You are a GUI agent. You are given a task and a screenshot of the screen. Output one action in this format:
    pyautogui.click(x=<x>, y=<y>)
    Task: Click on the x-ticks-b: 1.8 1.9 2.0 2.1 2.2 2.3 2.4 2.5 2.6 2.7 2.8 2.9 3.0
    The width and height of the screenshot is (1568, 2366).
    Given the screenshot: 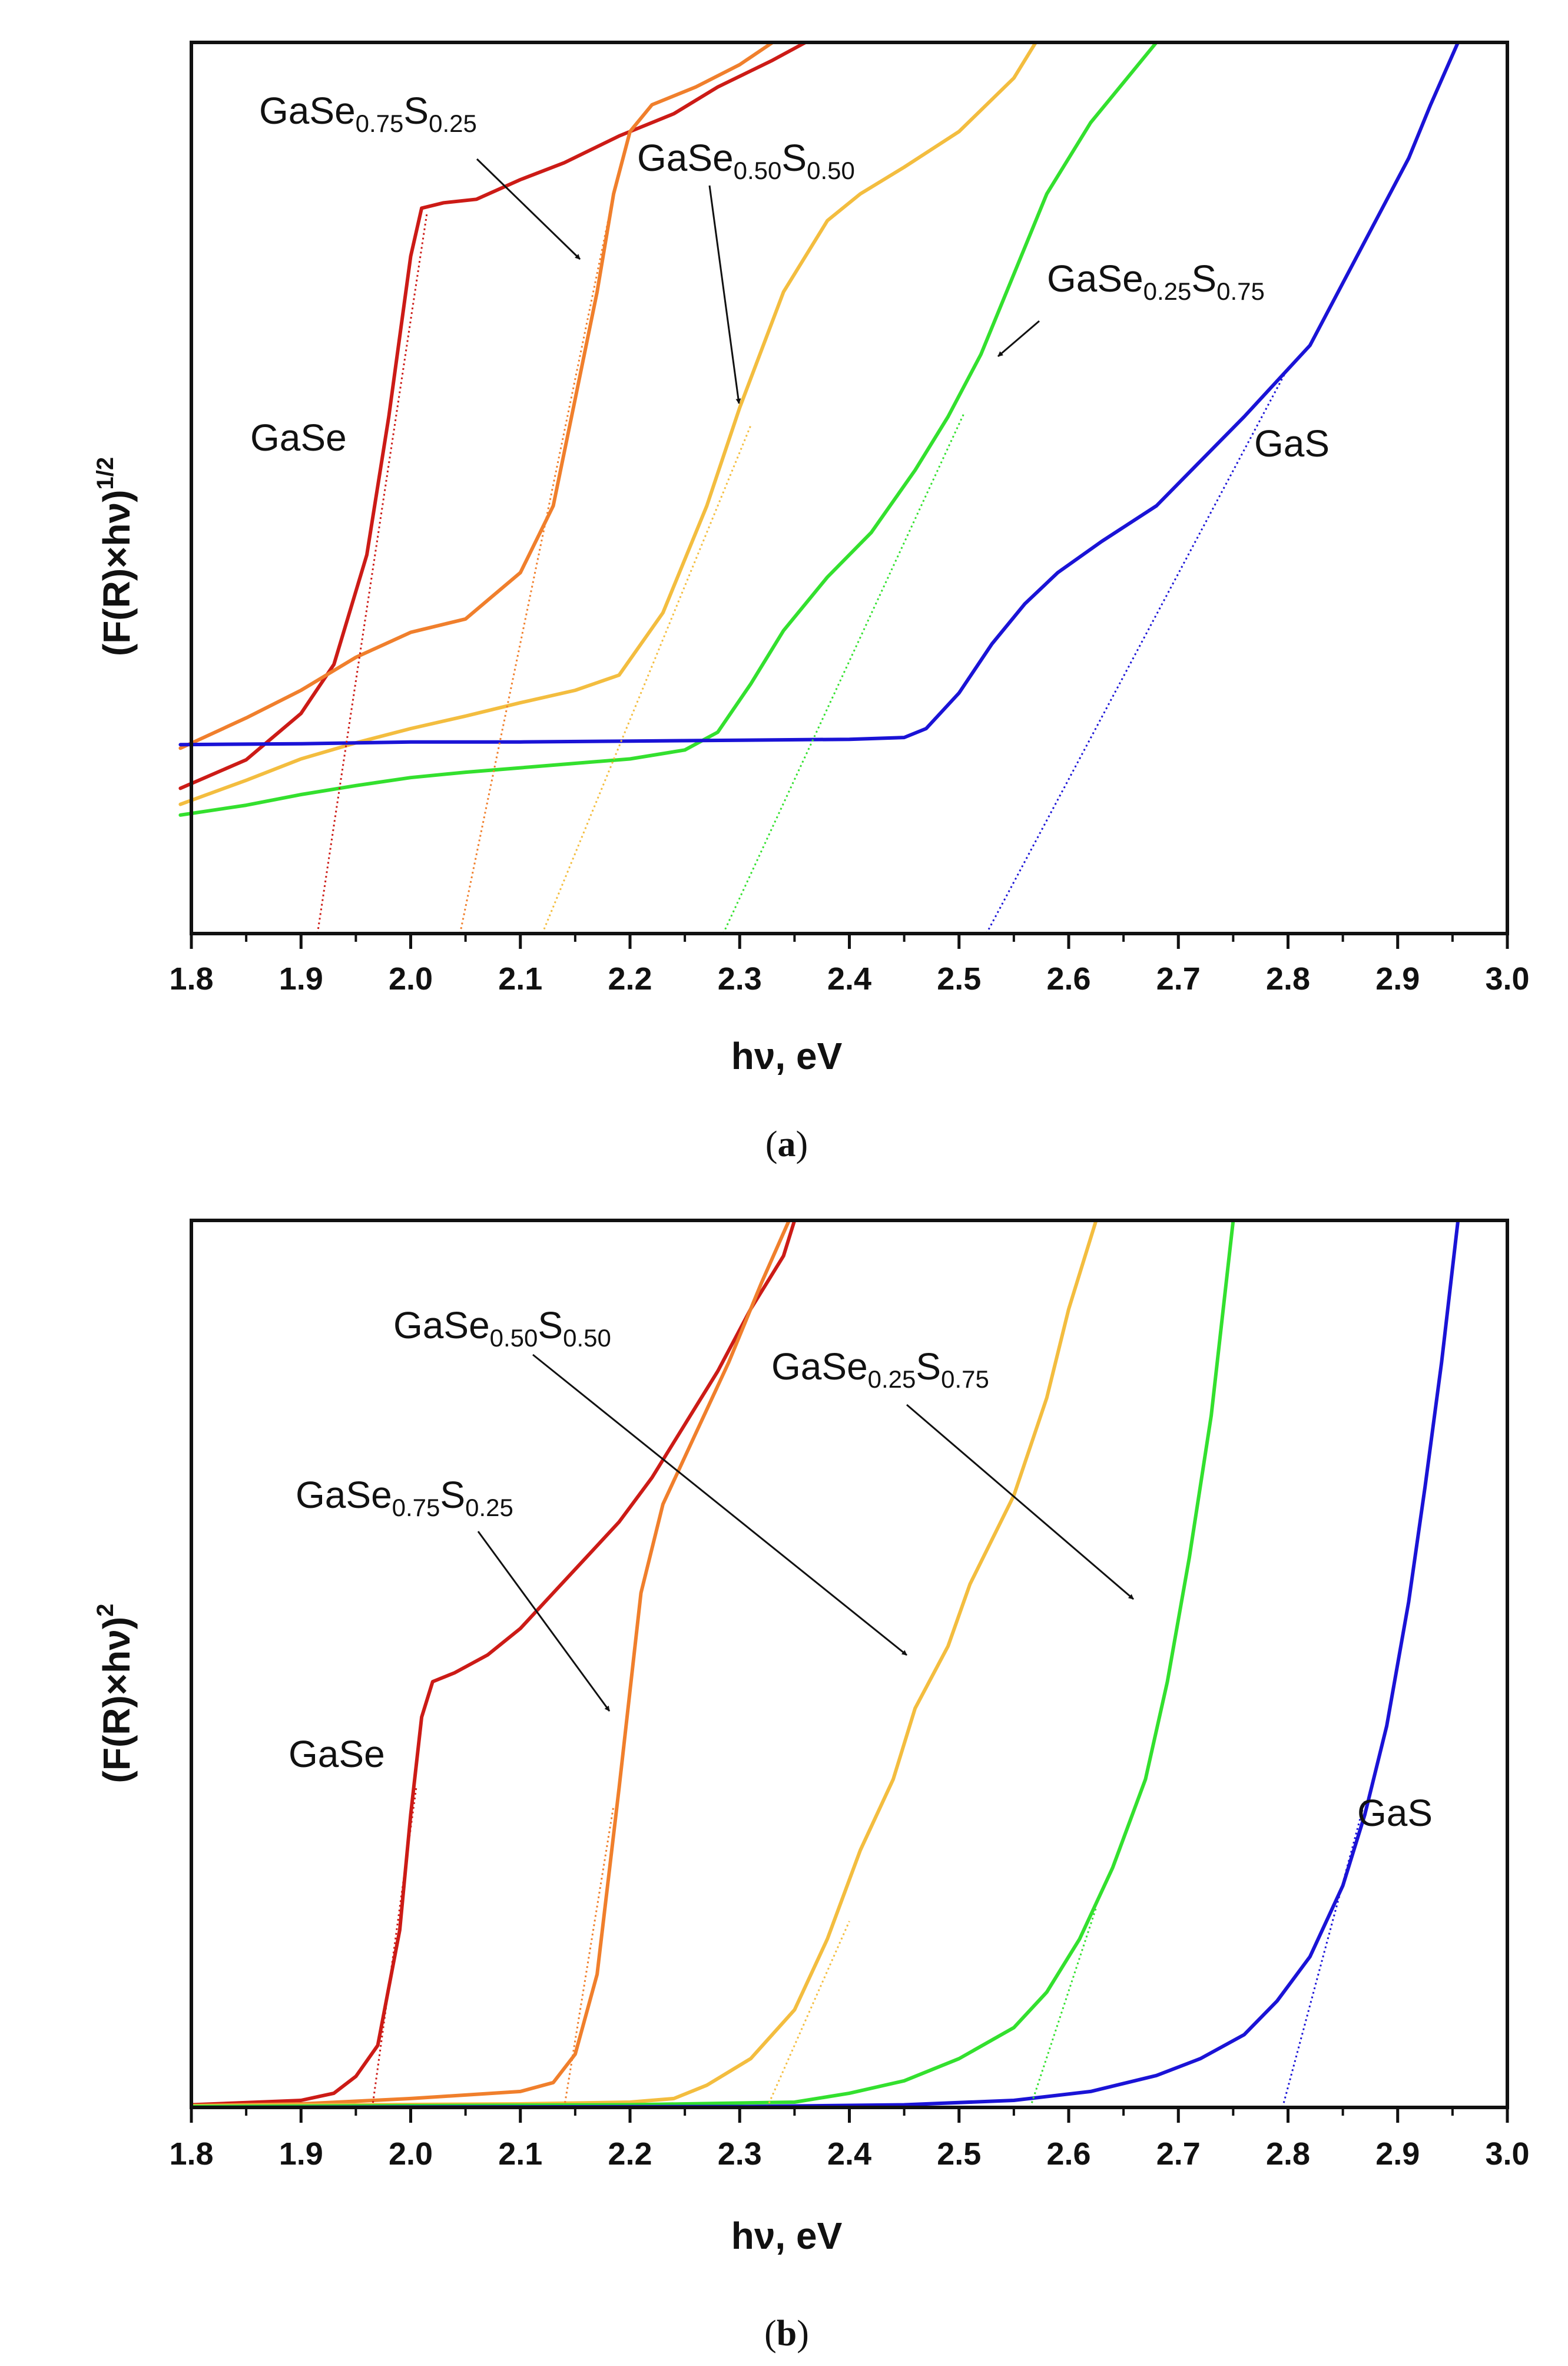 What is the action you would take?
    pyautogui.click(x=849, y=2139)
    